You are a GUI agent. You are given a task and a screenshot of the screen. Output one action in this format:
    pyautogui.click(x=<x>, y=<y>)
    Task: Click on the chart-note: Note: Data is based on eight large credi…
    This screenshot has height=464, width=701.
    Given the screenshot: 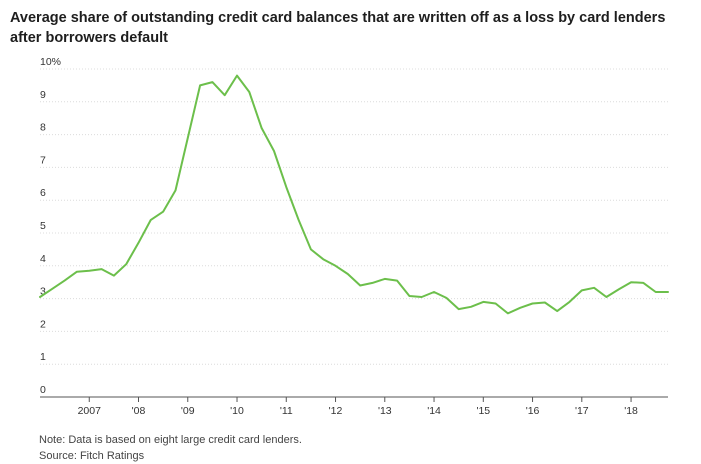 What is the action you would take?
    pyautogui.click(x=170, y=440)
    